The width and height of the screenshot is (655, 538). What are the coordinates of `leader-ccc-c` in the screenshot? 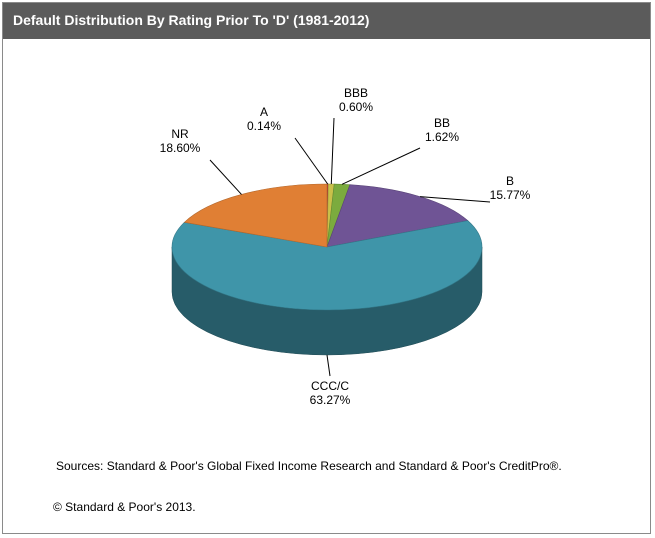 It's located at (328, 365).